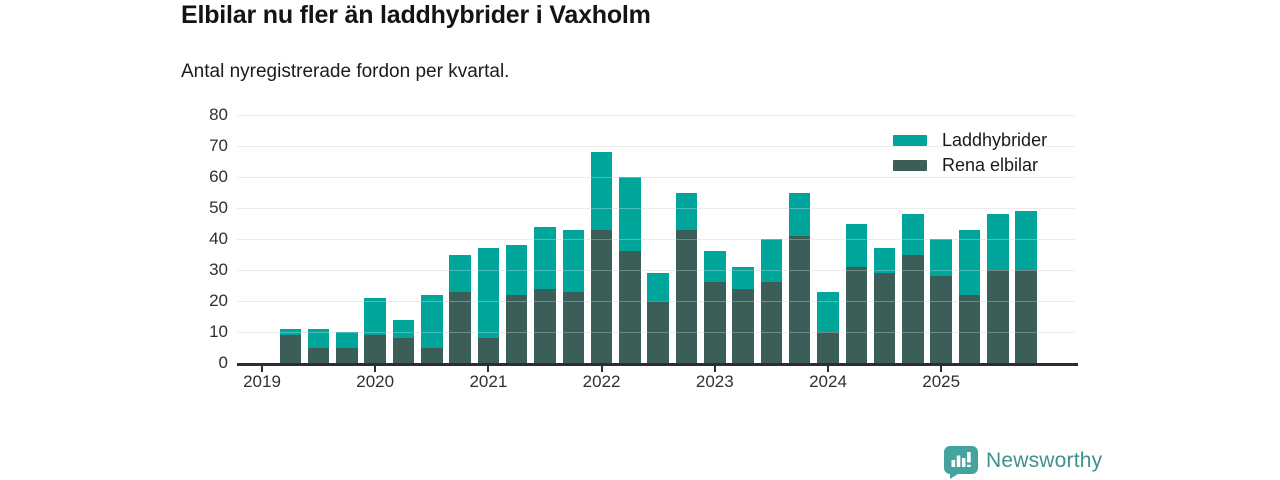  What do you see at coordinates (910, 165) in the screenshot?
I see `legend-swatch-rena-elbilar` at bounding box center [910, 165].